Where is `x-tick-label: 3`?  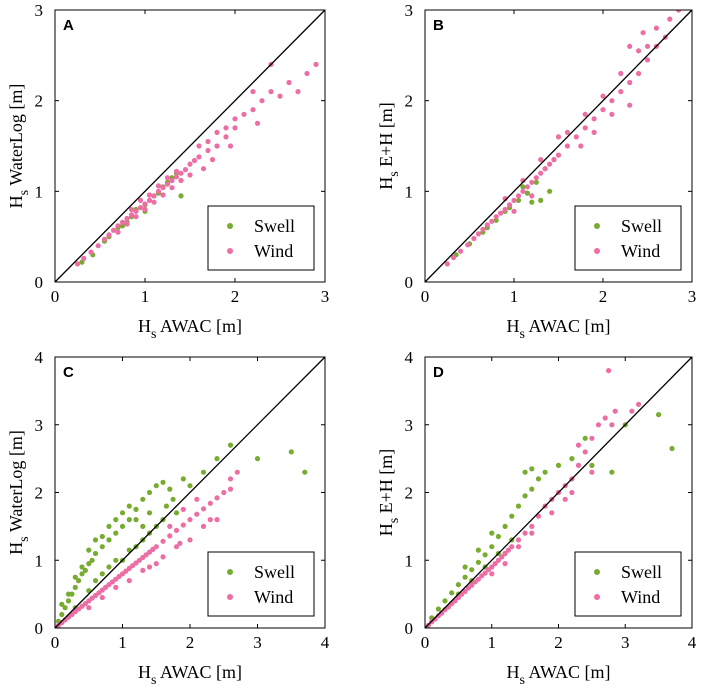 x-tick-label: 3 is located at coordinates (625, 642).